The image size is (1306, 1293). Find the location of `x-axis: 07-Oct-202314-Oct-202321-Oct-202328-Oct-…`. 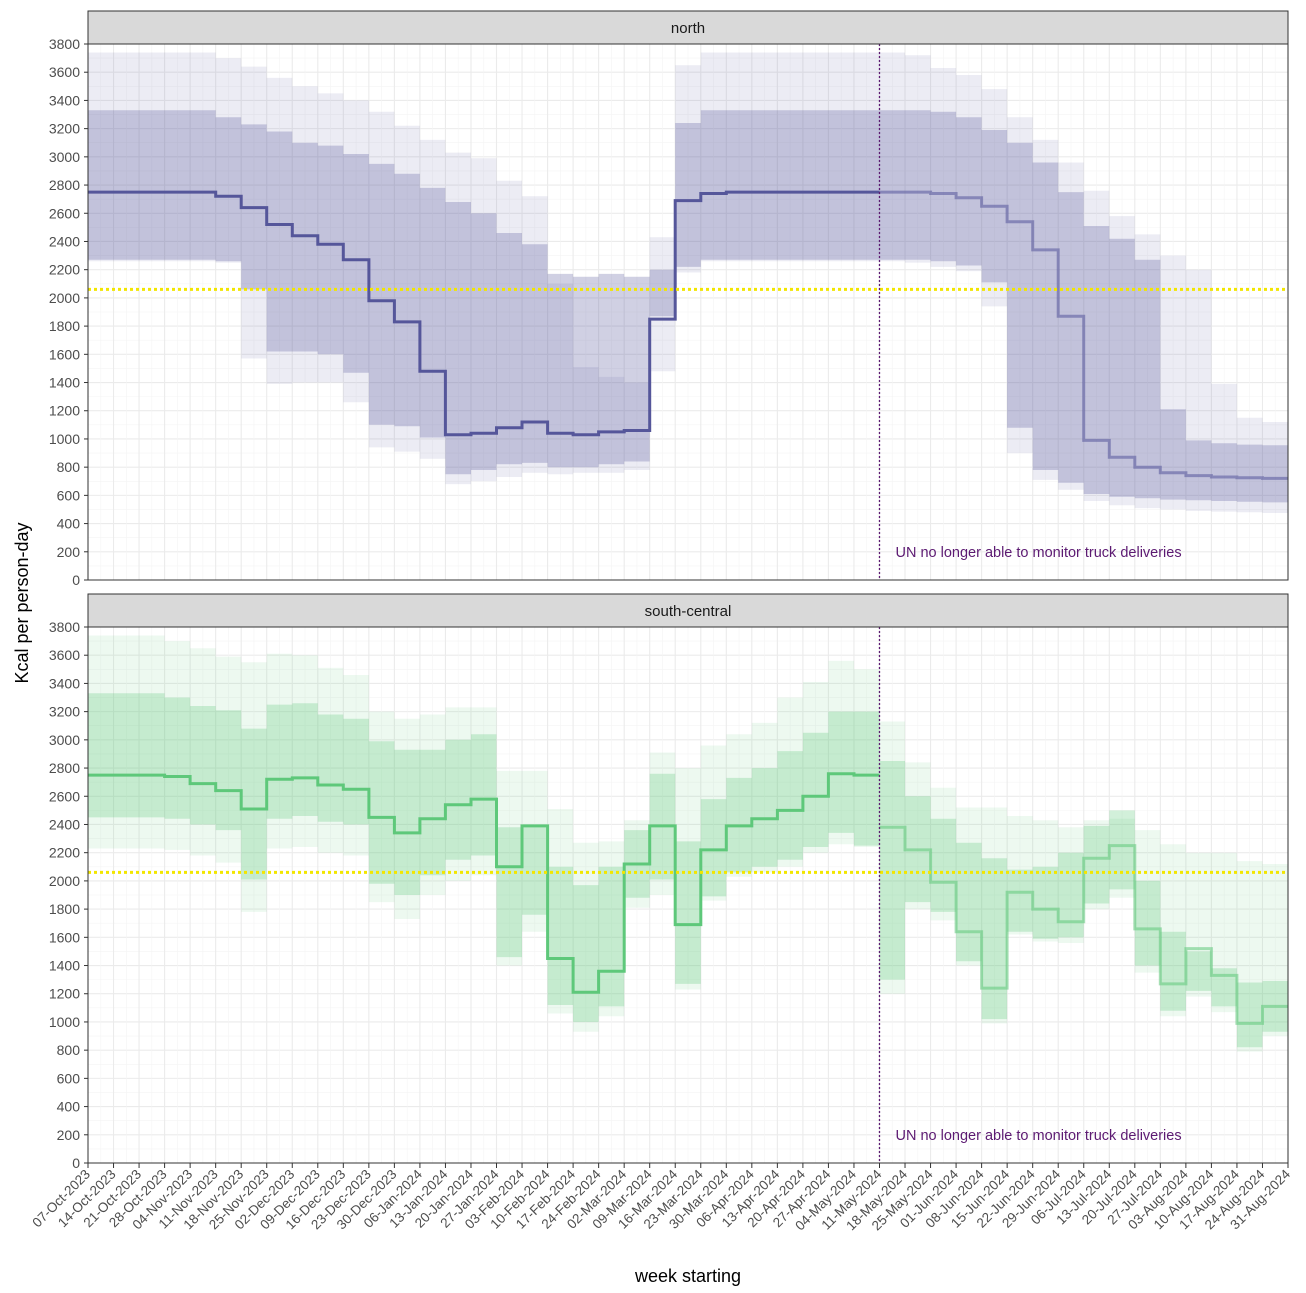

x-axis: 07-Oct-202314-Oct-202321-Oct-202328-Oct-… is located at coordinates (661, 1198).